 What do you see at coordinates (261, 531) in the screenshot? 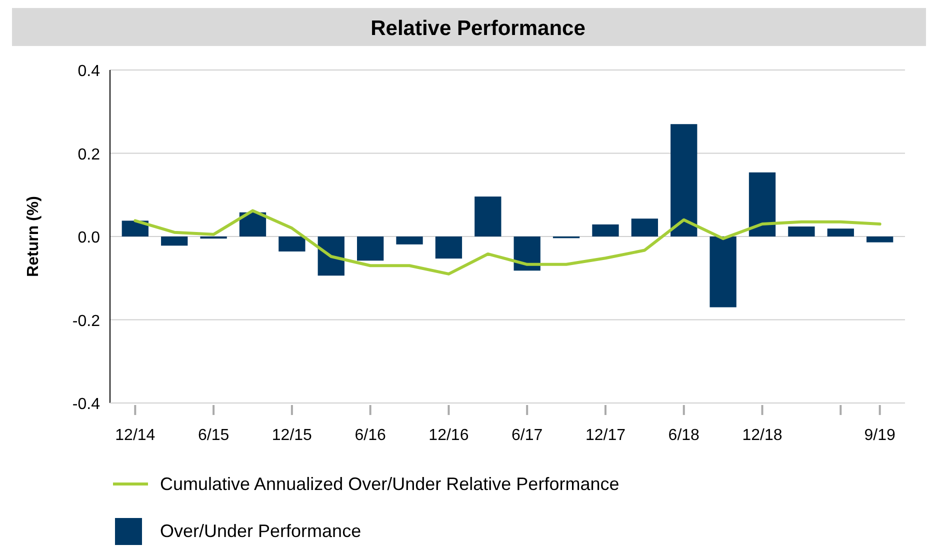
I see `legend-label: Over/Under Performance` at bounding box center [261, 531].